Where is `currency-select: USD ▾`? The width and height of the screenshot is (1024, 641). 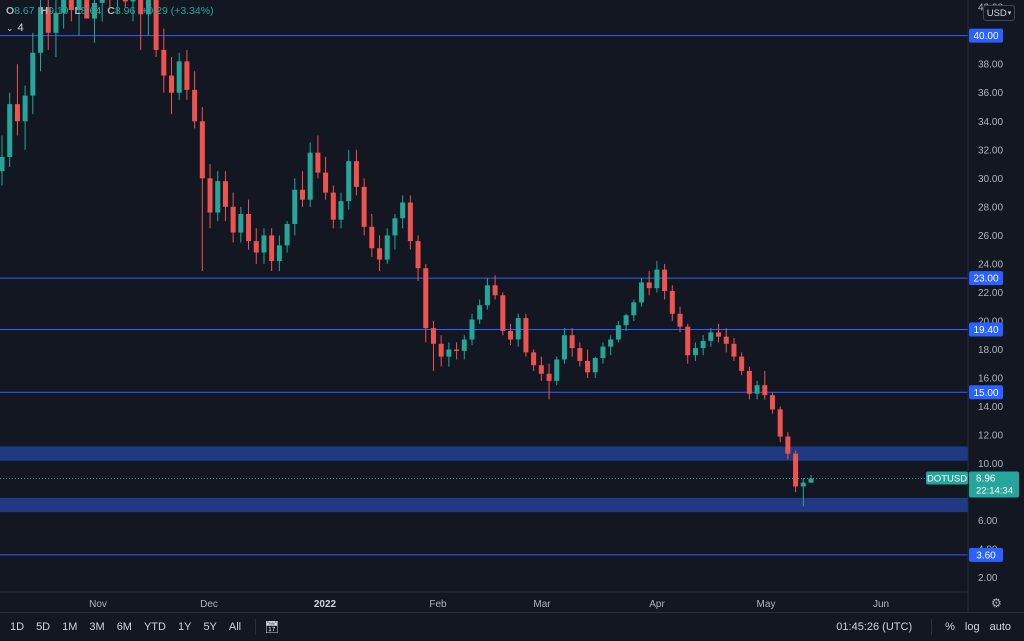
currency-select: USD ▾ is located at coordinates (999, 13).